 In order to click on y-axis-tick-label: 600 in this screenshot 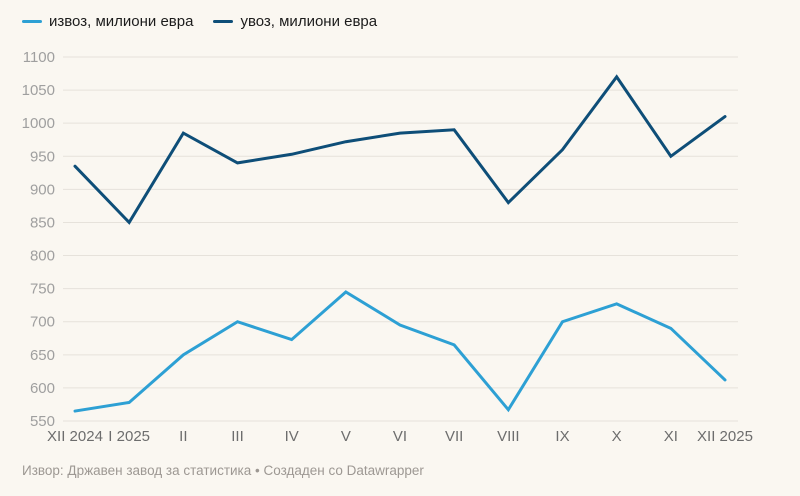, I will do `click(42, 388)`.